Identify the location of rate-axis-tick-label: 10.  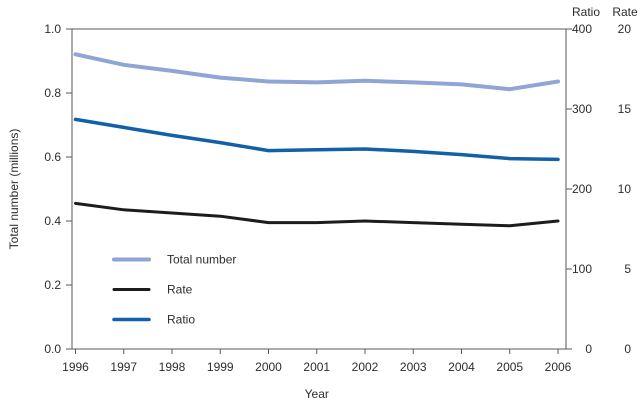
(625, 189).